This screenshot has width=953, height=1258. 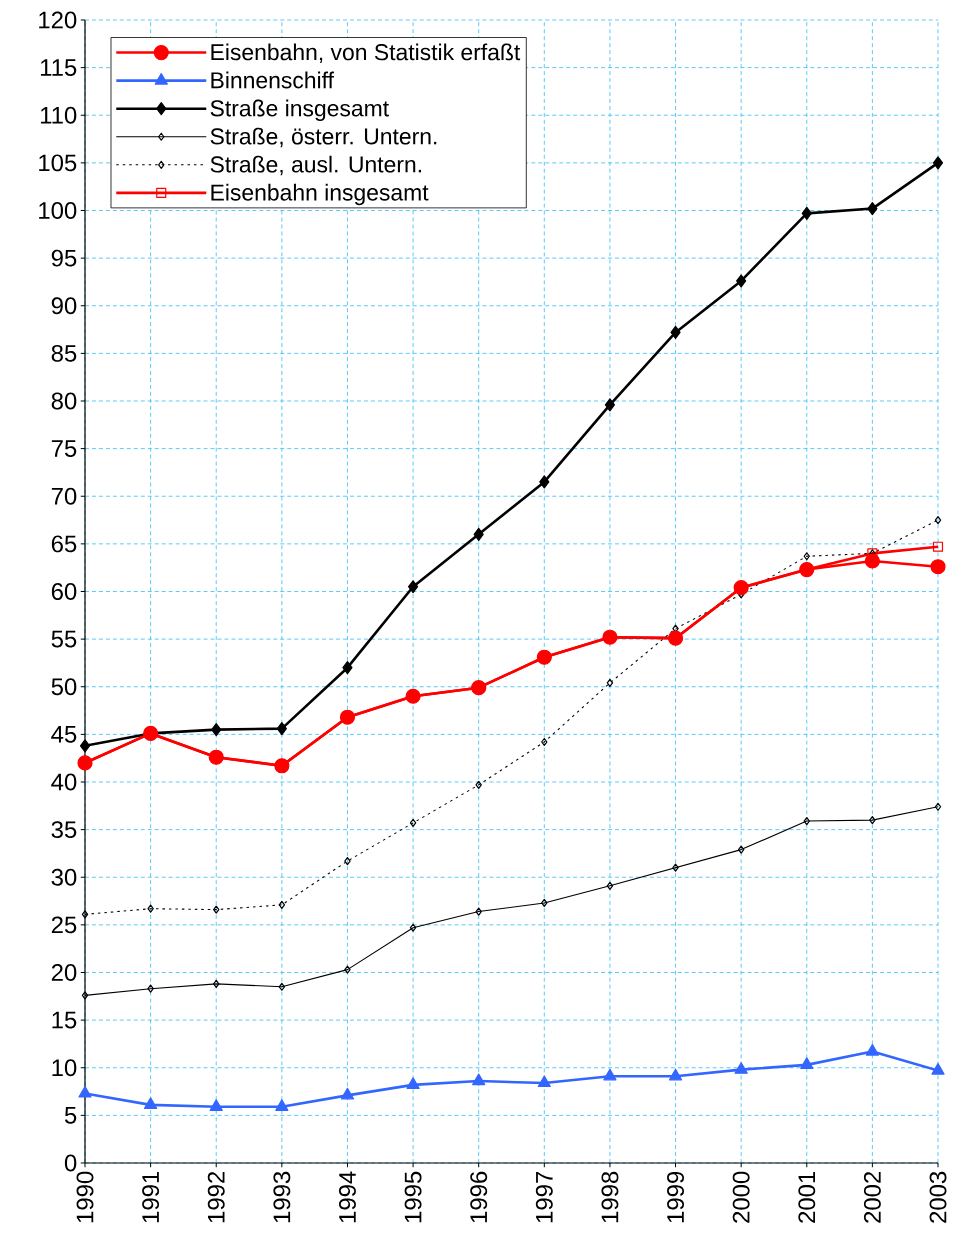 I want to click on y-tick-label: 70, so click(x=64, y=496).